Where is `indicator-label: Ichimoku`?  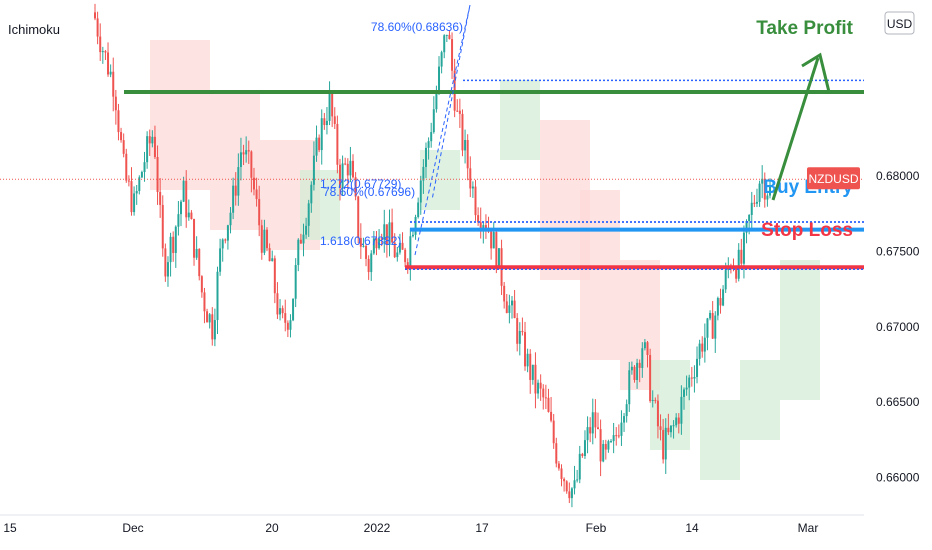 indicator-label: Ichimoku is located at coordinates (34, 29).